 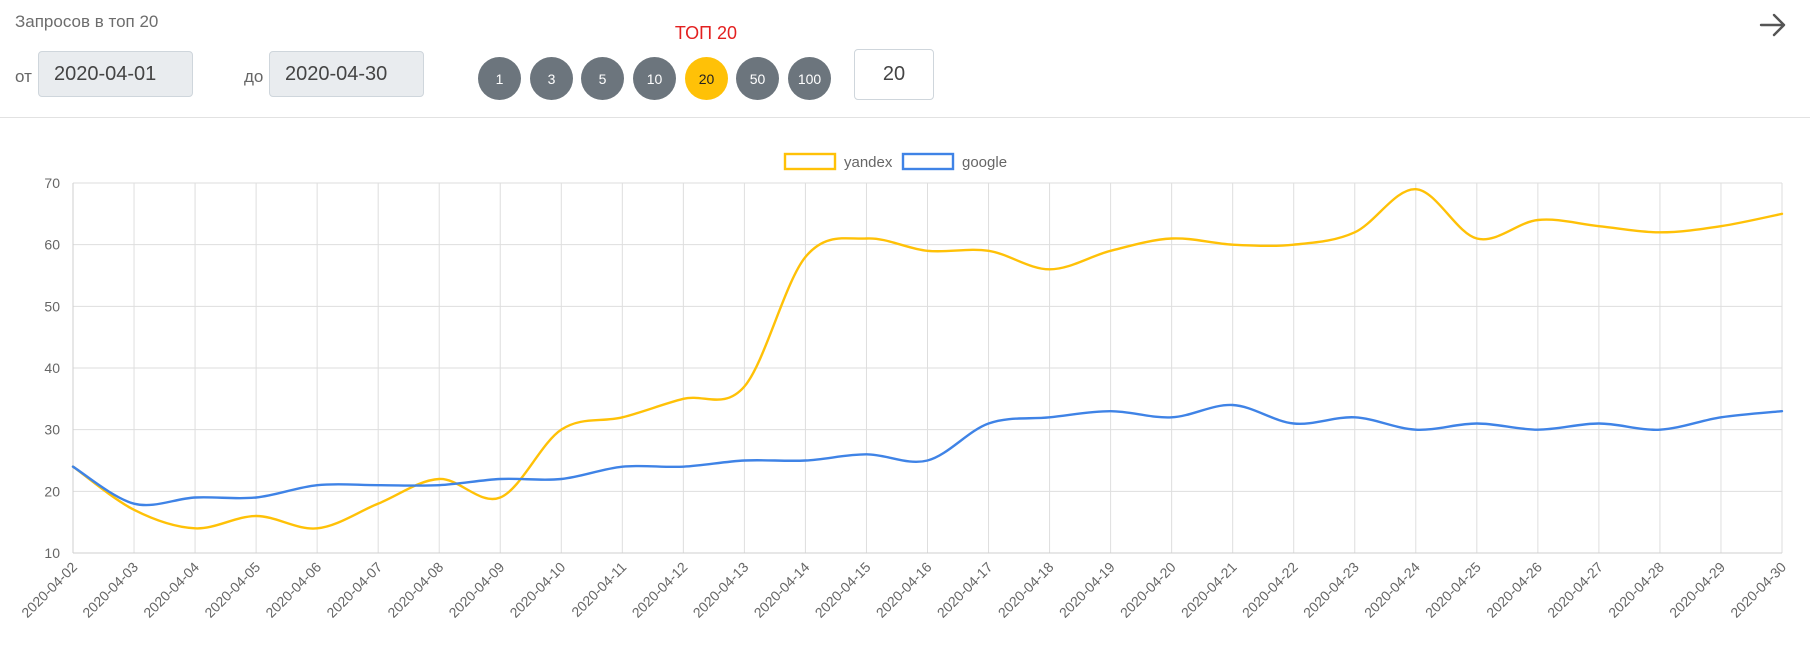 What do you see at coordinates (706, 78) in the screenshot?
I see `top-20-button: 20` at bounding box center [706, 78].